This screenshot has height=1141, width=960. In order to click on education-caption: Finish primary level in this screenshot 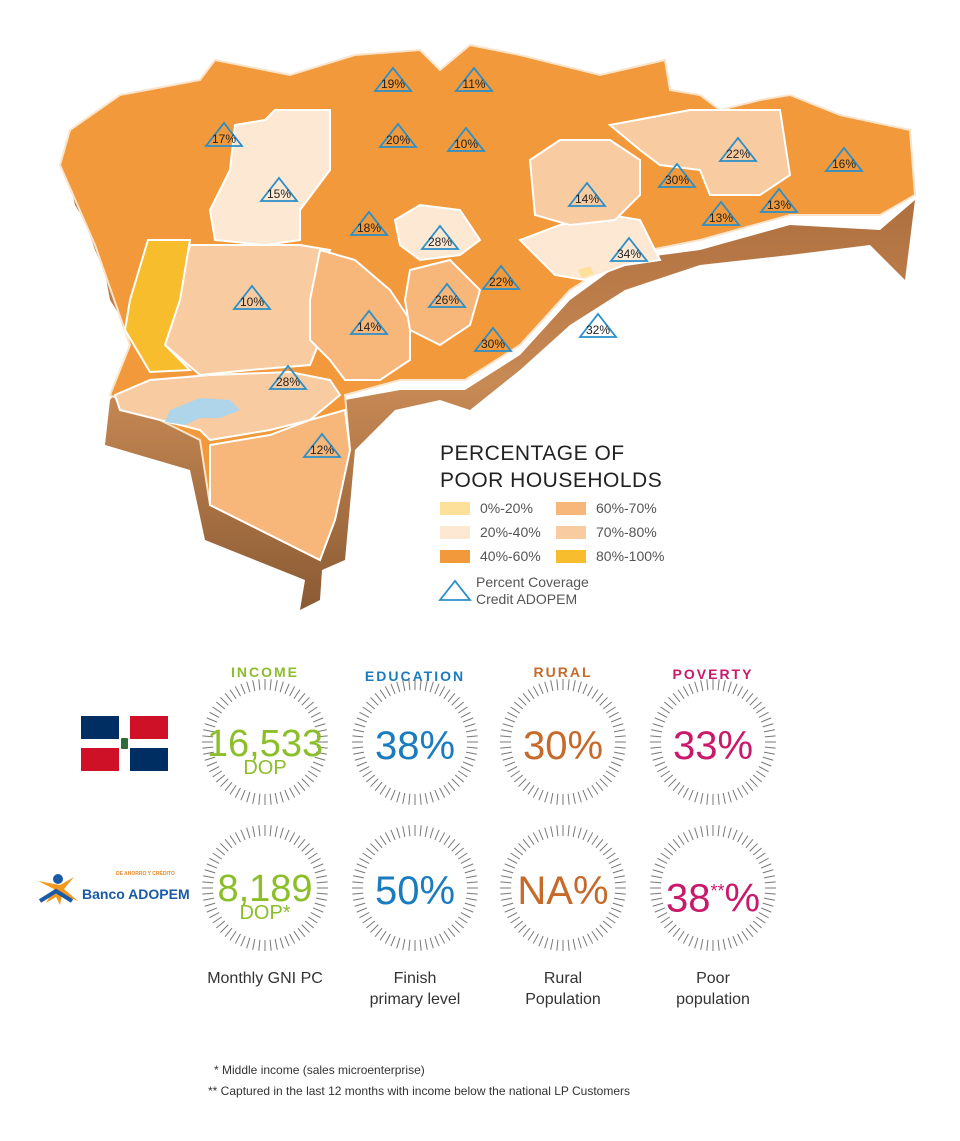, I will do `click(415, 989)`.